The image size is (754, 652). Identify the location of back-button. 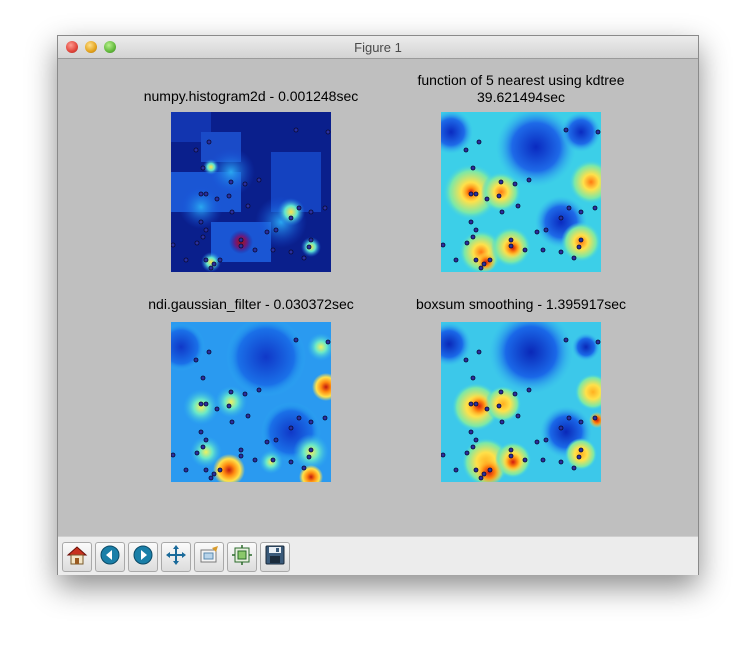
(110, 557).